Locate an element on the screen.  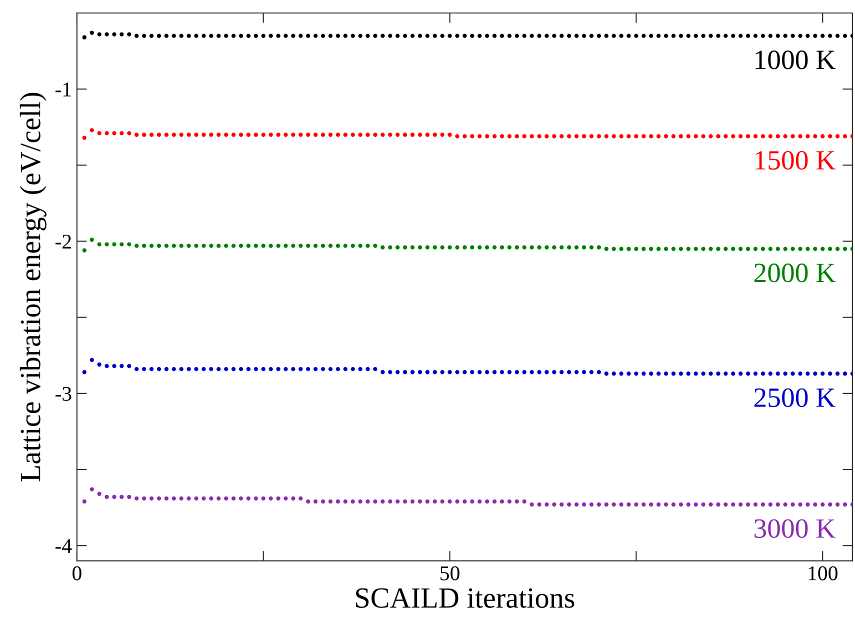
series-label: 1000 K is located at coordinates (796, 60).